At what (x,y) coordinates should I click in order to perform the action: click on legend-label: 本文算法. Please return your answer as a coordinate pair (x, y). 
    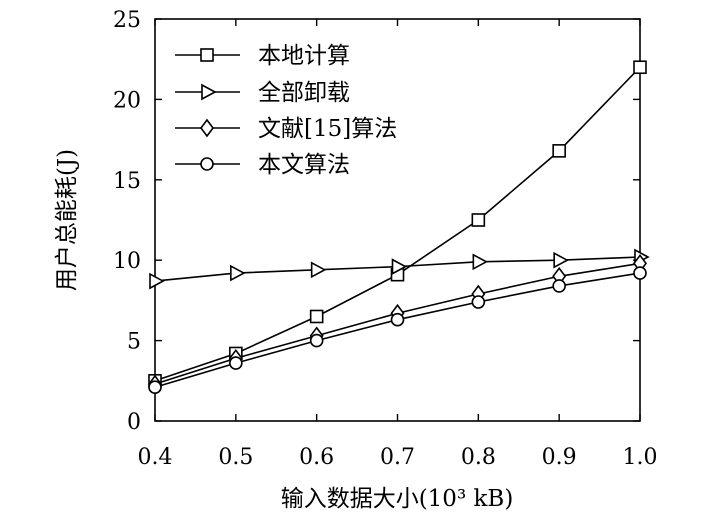
    Looking at the image, I should click on (304, 165).